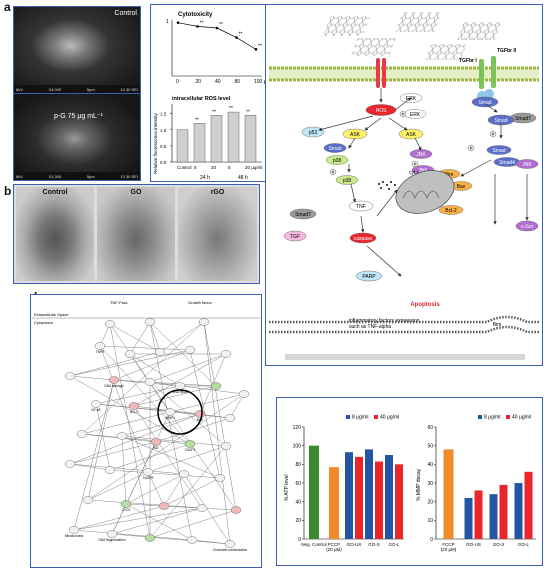 This screenshot has height=568, width=546. Describe the element at coordinates (498, 151) in the screenshot. I see `label-smad_c: Smad` at that location.